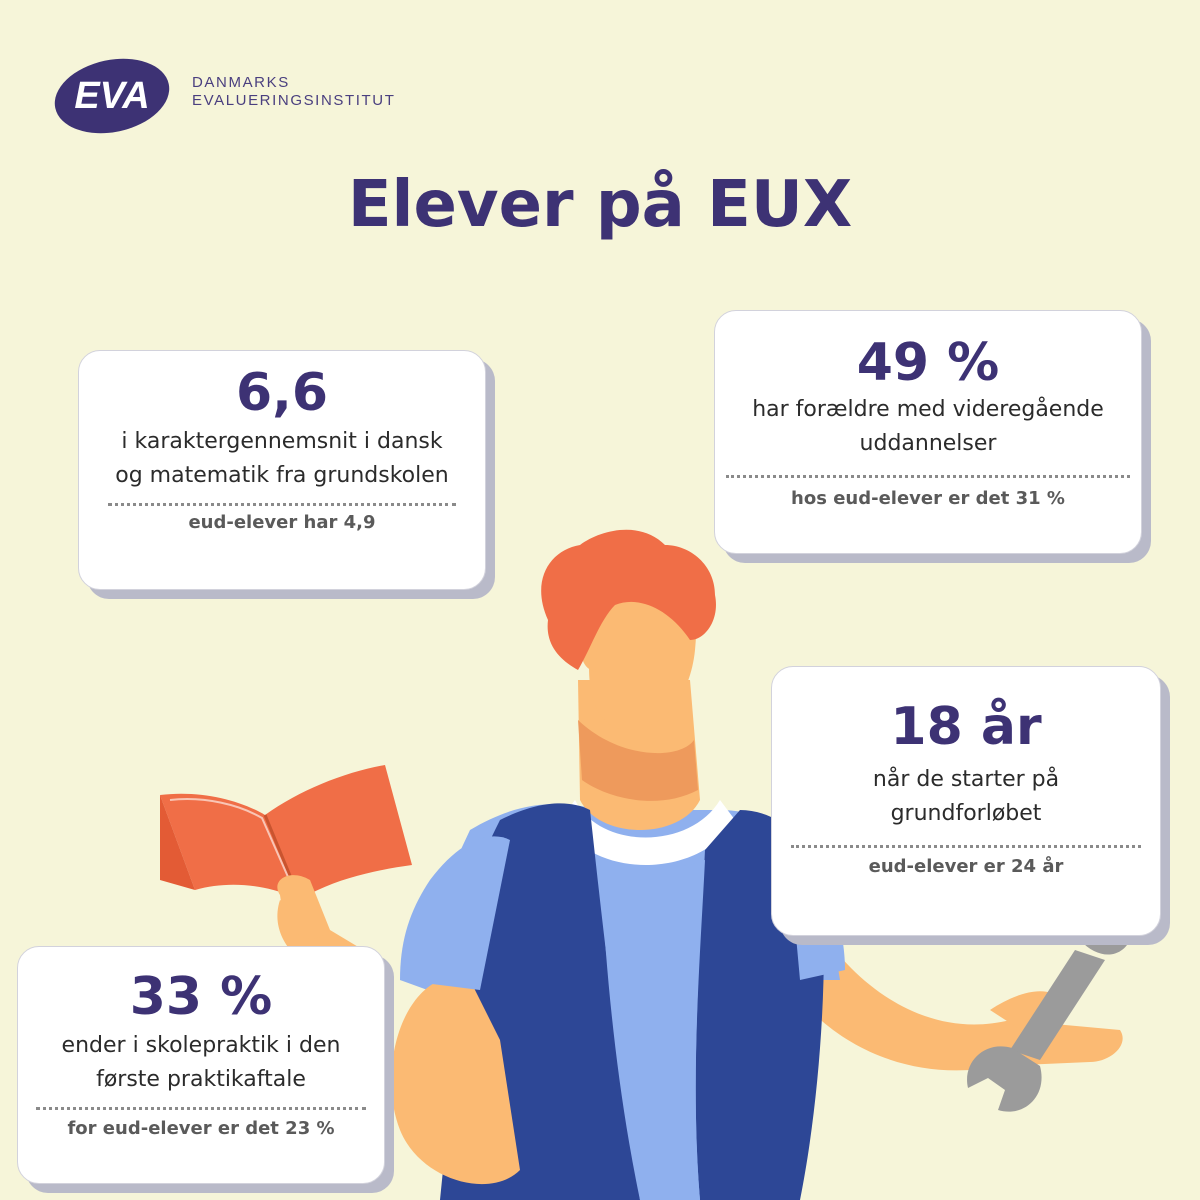 This screenshot has width=1200, height=1200. I want to click on stat-description: når de starter på grundforløbet, so click(966, 797).